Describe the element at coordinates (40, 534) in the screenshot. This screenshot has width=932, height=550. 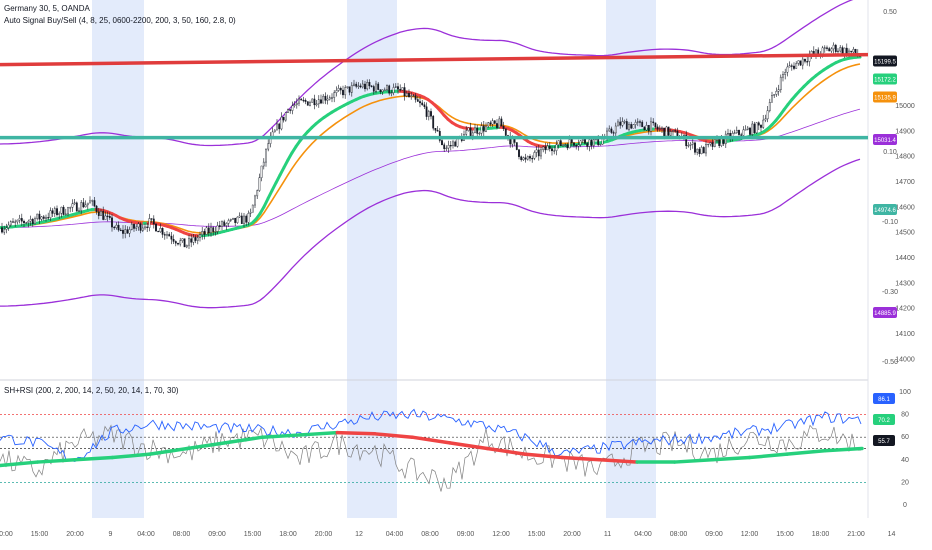
I see `time-tick-1: 15:00` at that location.